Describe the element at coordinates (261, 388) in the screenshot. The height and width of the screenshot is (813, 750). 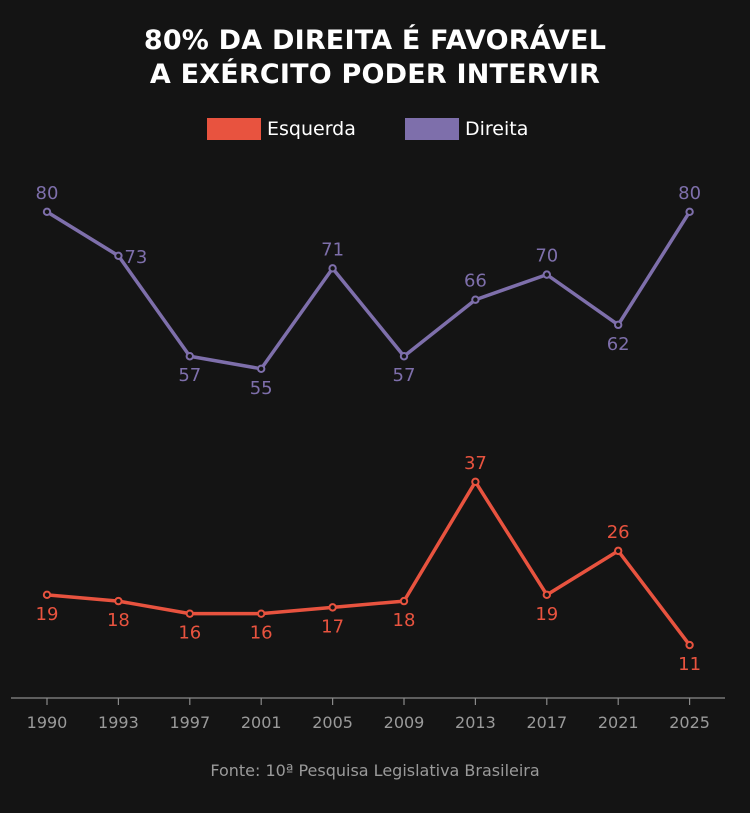
I see `data-label-direita: 55` at that location.